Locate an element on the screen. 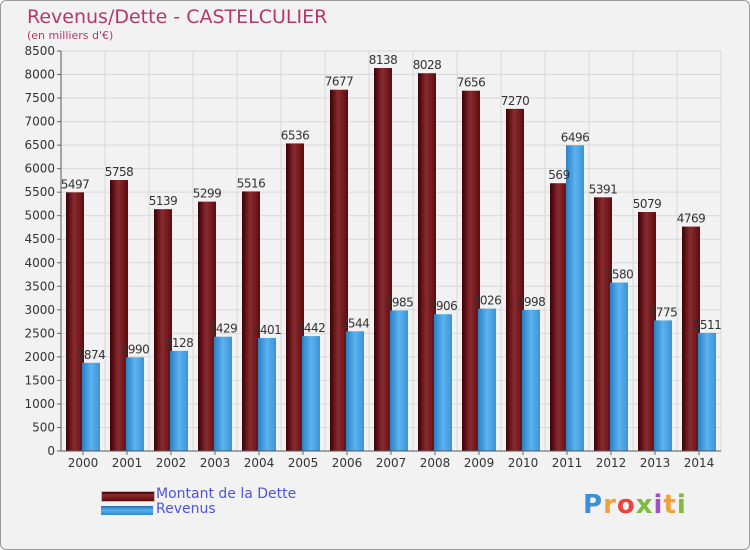 This screenshot has width=750, height=550. data-label-revenue: 3580 is located at coordinates (619, 275).